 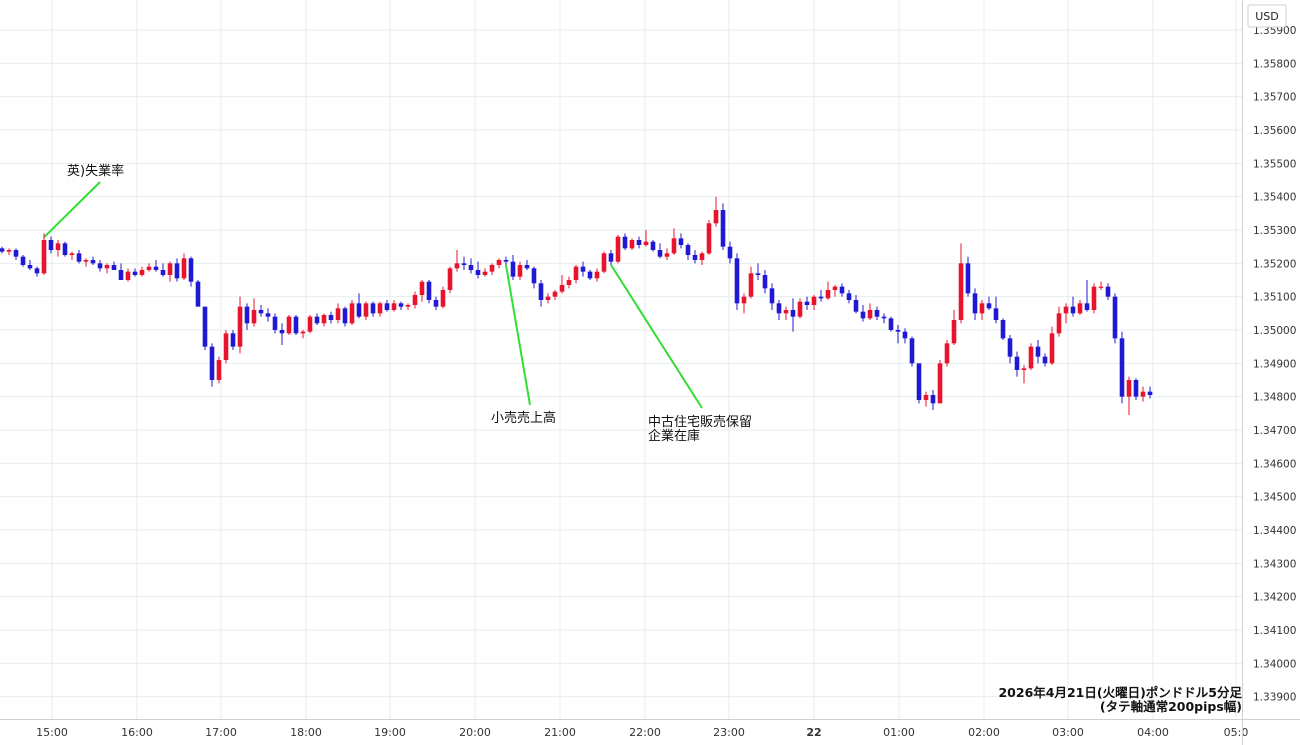 What do you see at coordinates (1274, 531) in the screenshot?
I see `y-tick-label: 1.34400` at bounding box center [1274, 531].